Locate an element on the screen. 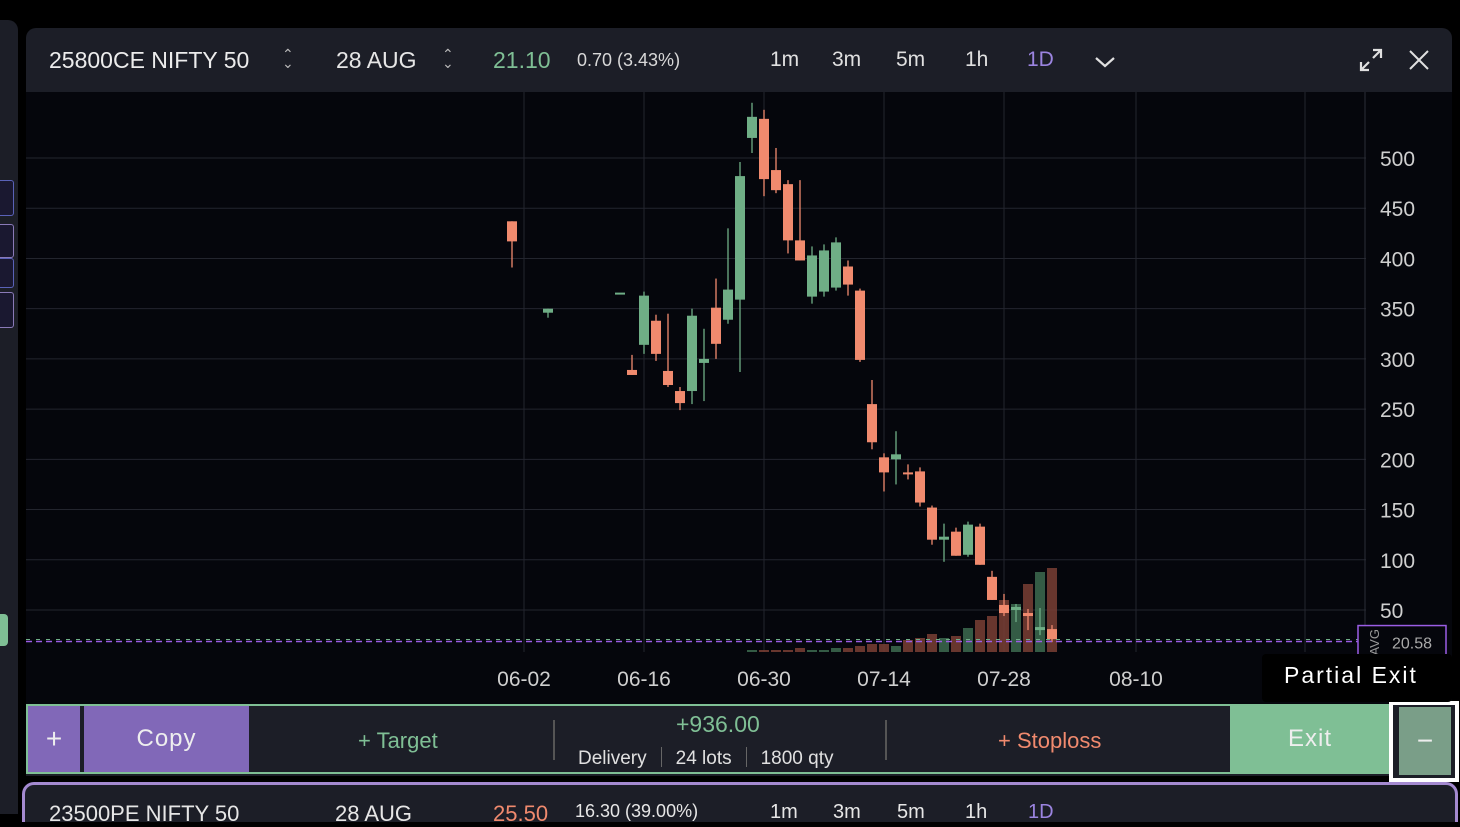 The width and height of the screenshot is (1460, 827). symbol-name: 25800CE NIFTY 50 is located at coordinates (149, 60).